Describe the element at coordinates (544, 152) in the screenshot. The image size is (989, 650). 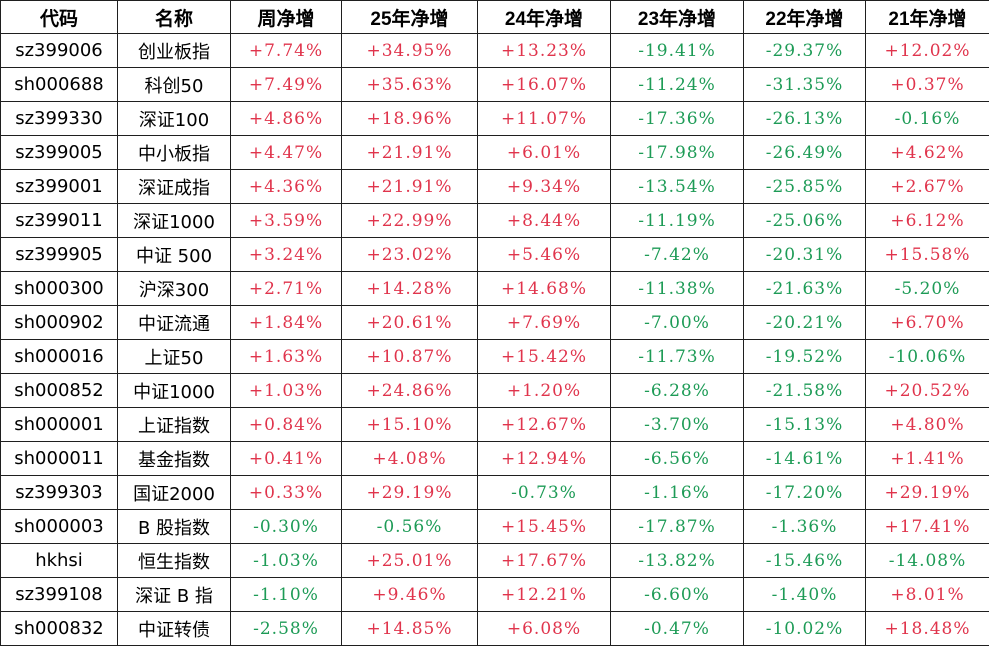
I see `cell-change-value: +6.01%` at that location.